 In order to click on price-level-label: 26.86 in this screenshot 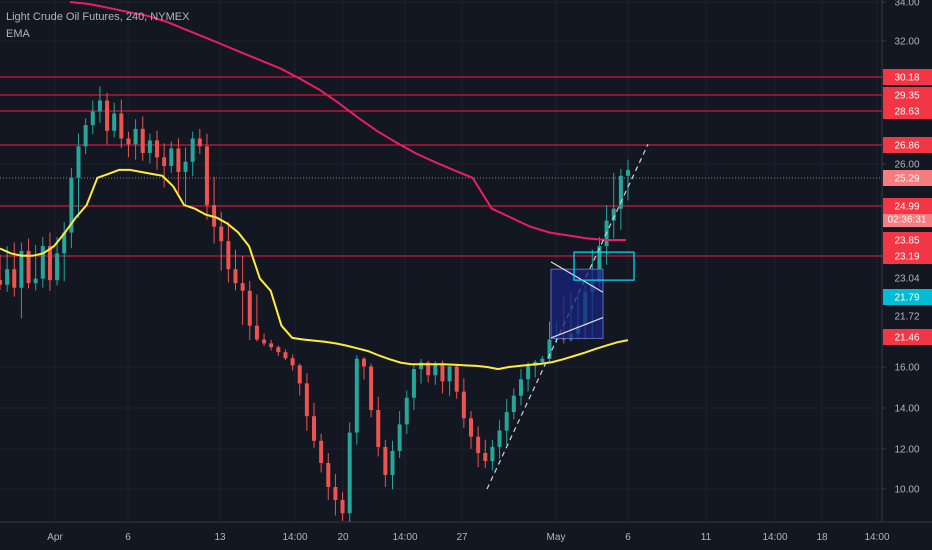, I will do `click(906, 146)`.